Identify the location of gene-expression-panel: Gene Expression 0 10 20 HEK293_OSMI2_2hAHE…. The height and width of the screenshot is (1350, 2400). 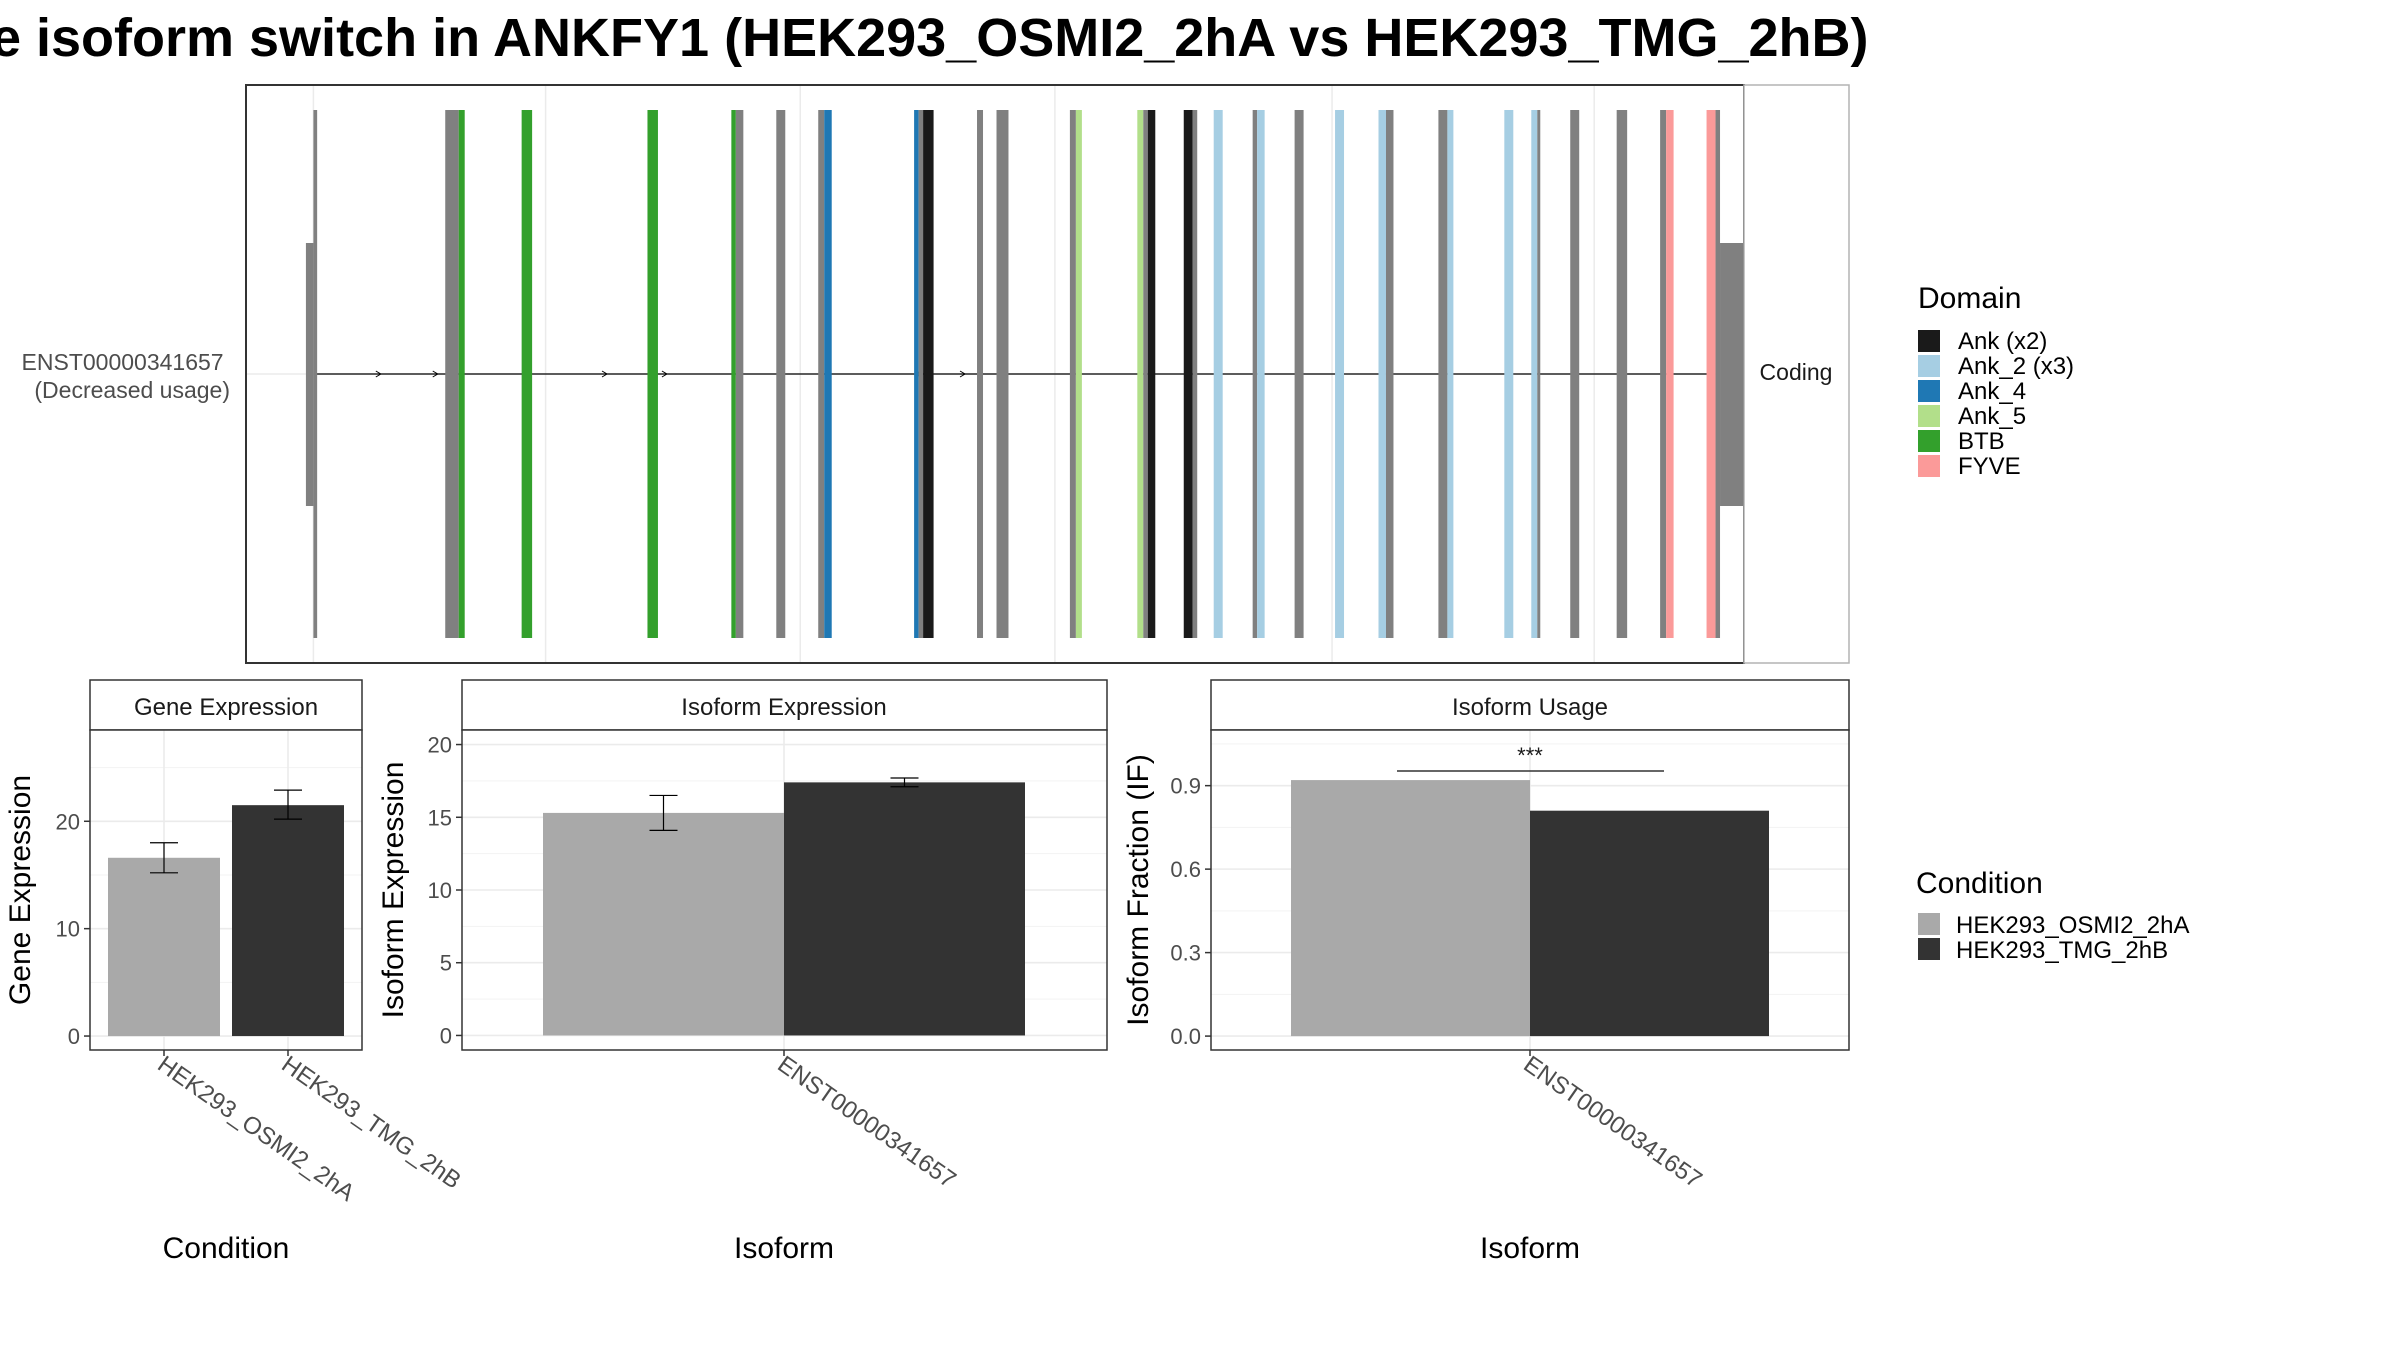
(235, 972).